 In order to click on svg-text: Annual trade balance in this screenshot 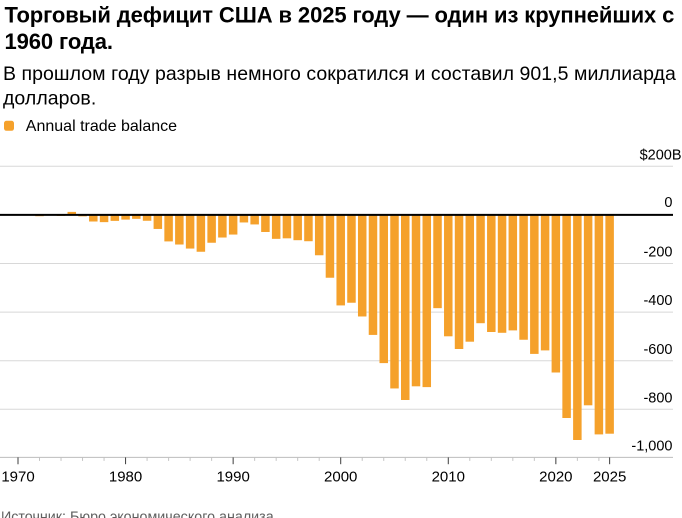, I will do `click(101, 126)`.